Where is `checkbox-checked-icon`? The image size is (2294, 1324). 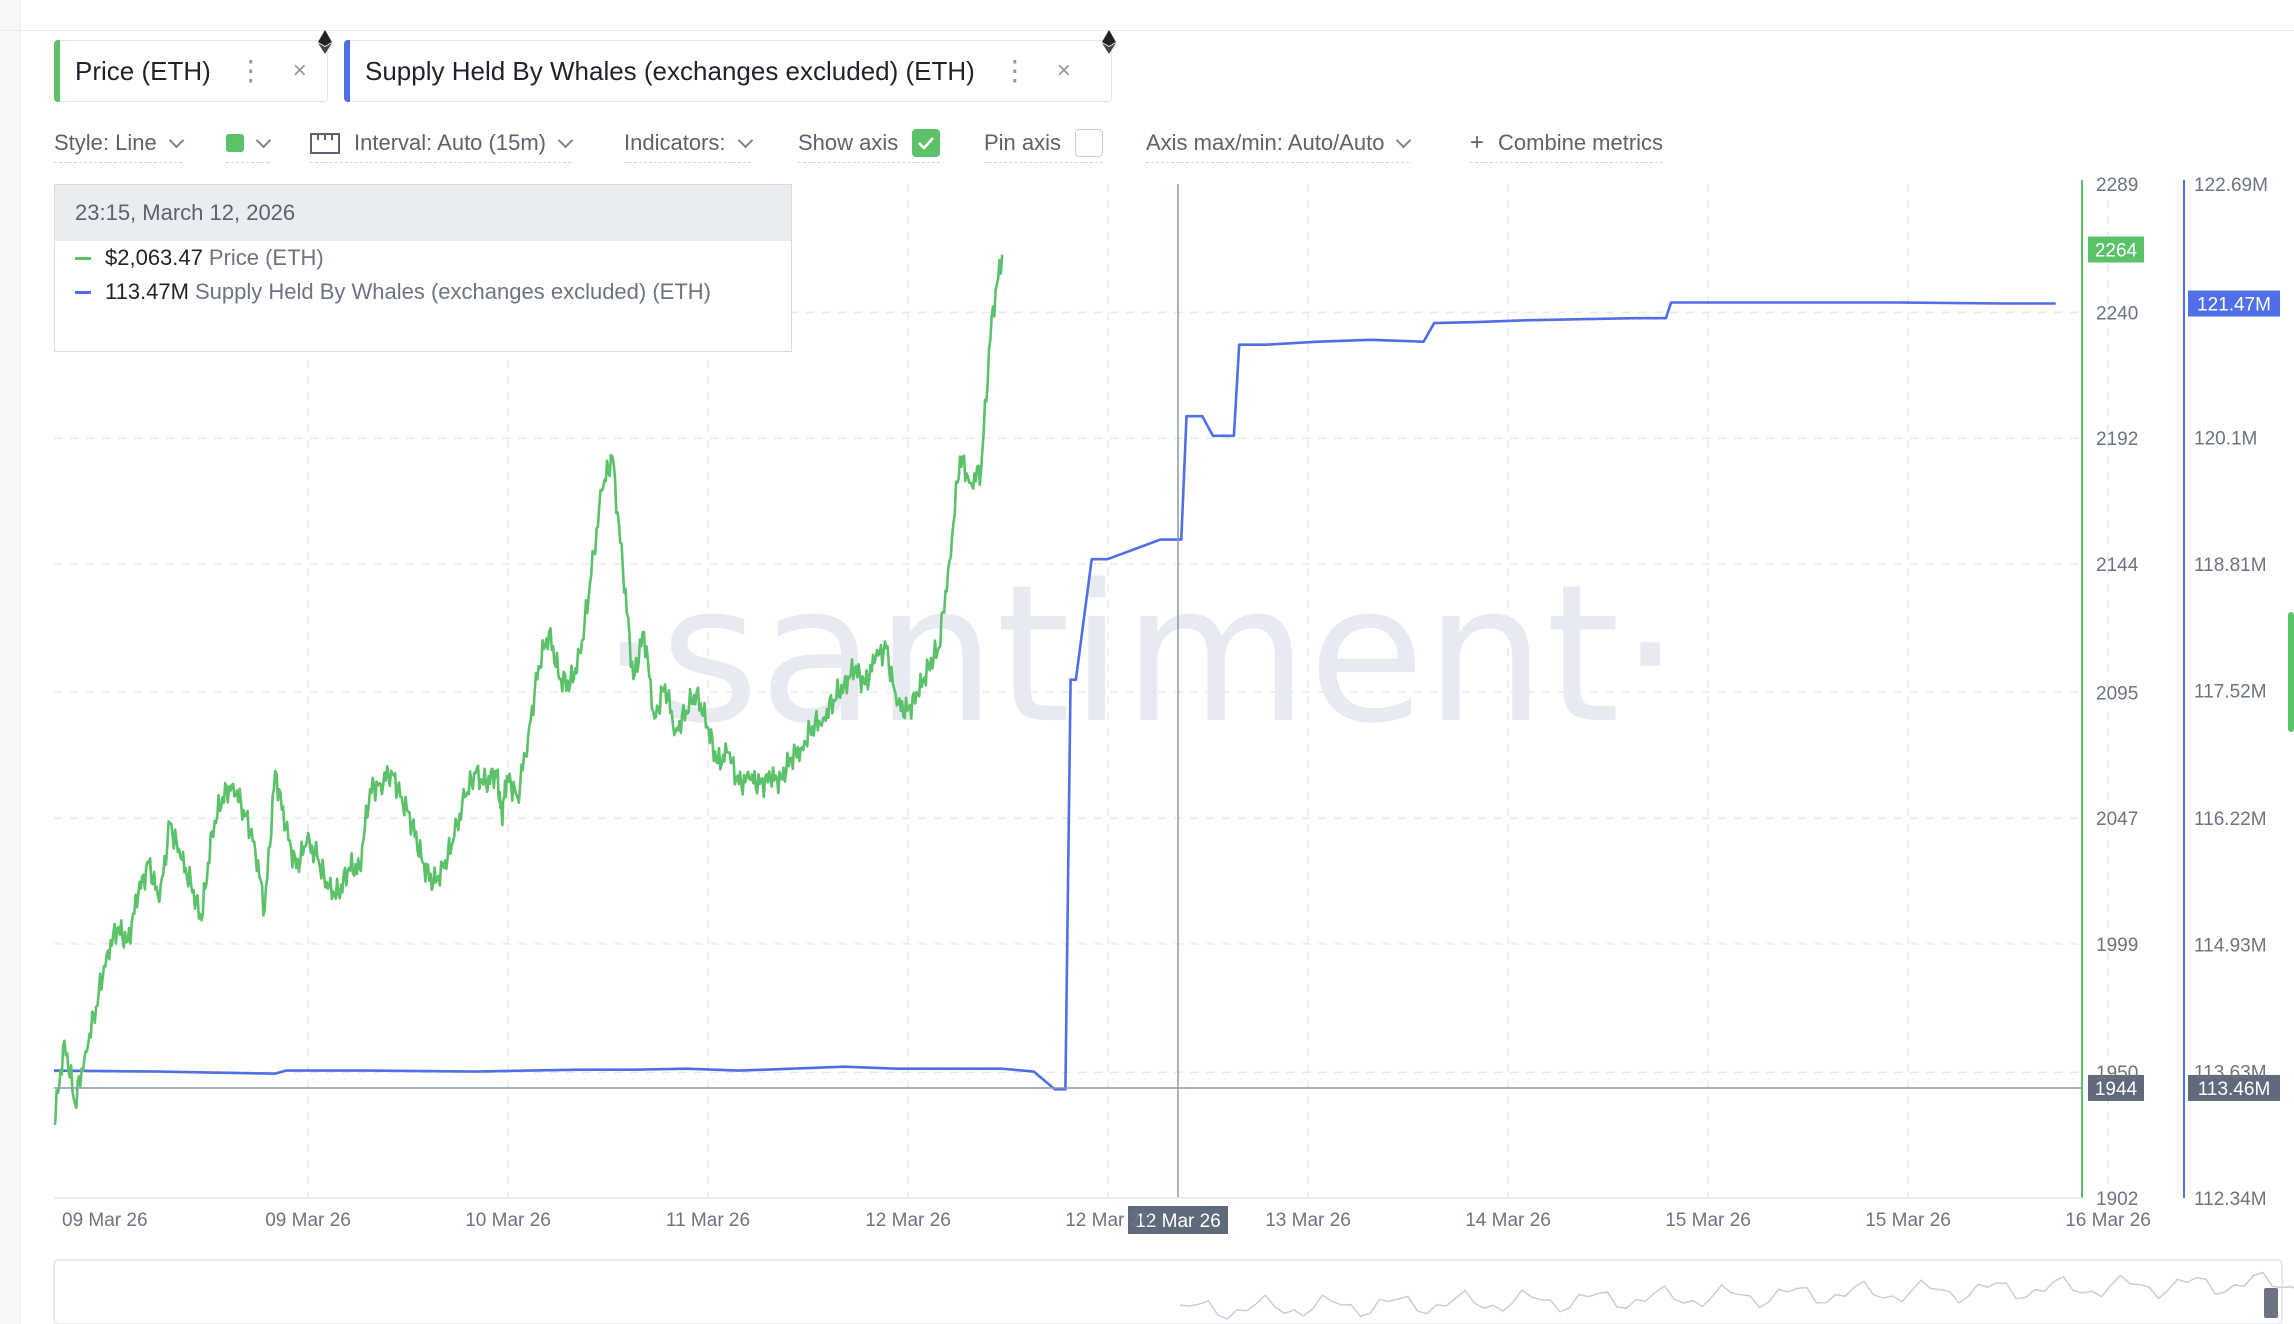 checkbox-checked-icon is located at coordinates (926, 143).